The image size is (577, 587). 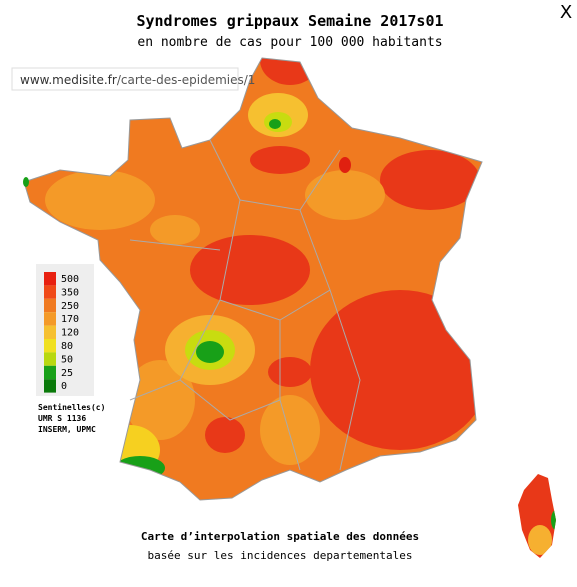 What do you see at coordinates (70, 333) in the screenshot?
I see `legend-label: 120` at bounding box center [70, 333].